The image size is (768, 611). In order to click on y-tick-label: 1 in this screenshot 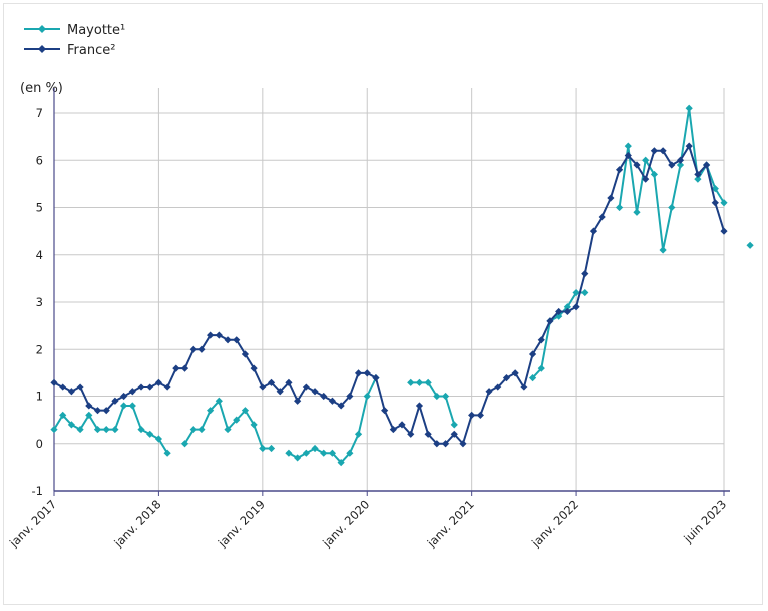, I will do `click(39, 397)`.